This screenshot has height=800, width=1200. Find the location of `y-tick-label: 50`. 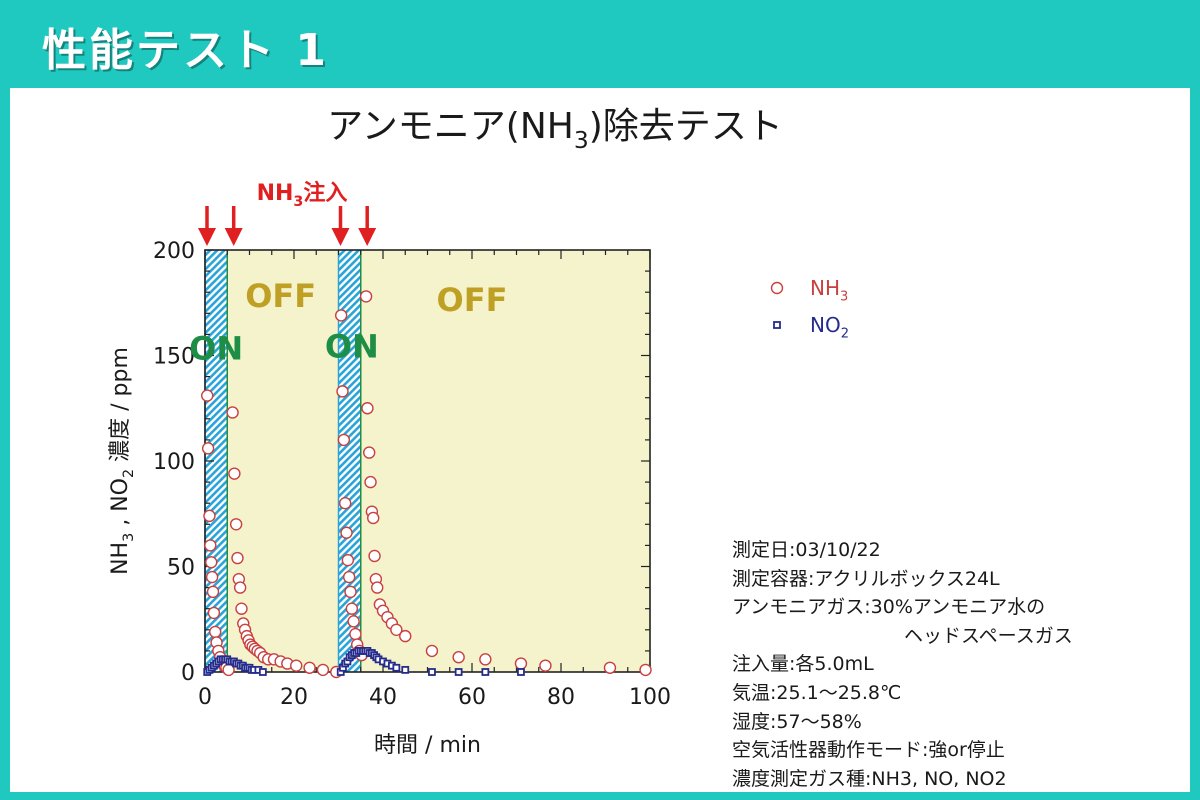

y-tick-label: 50 is located at coordinates (181, 568).